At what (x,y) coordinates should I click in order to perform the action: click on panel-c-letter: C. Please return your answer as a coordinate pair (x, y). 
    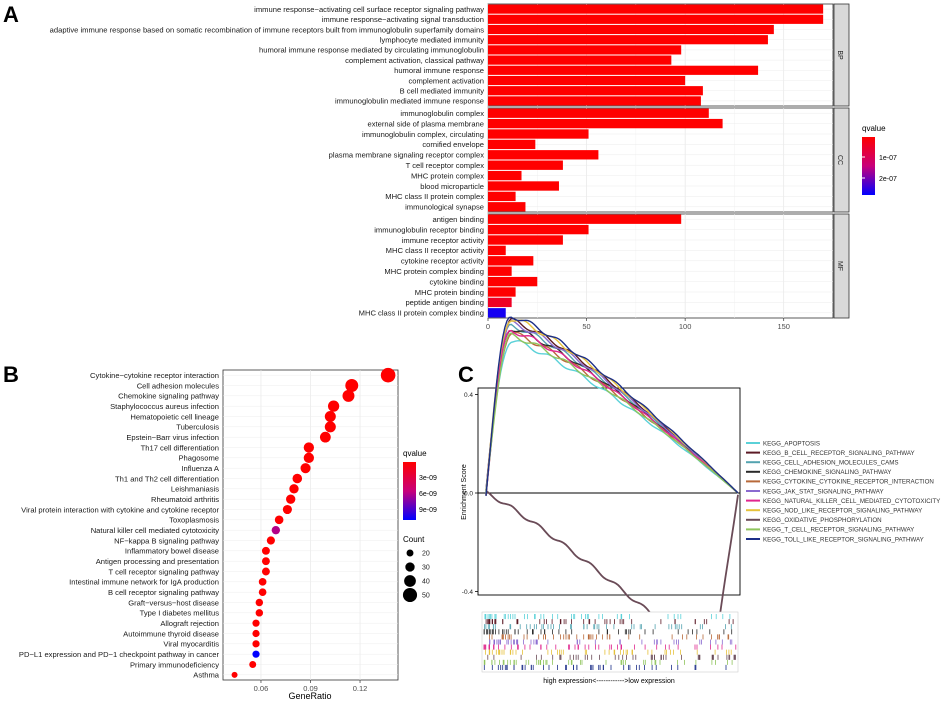
    Looking at the image, I should click on (466, 374).